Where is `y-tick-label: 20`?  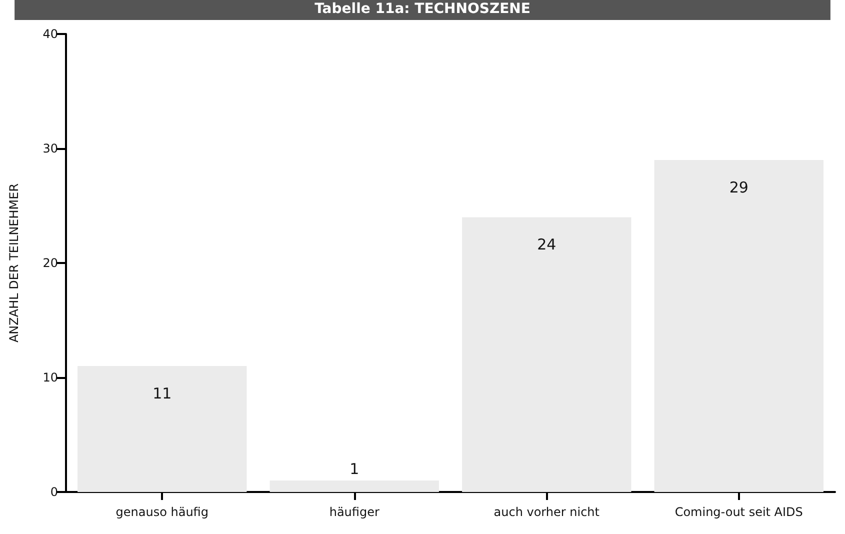
y-tick-label: 20 is located at coordinates (50, 263).